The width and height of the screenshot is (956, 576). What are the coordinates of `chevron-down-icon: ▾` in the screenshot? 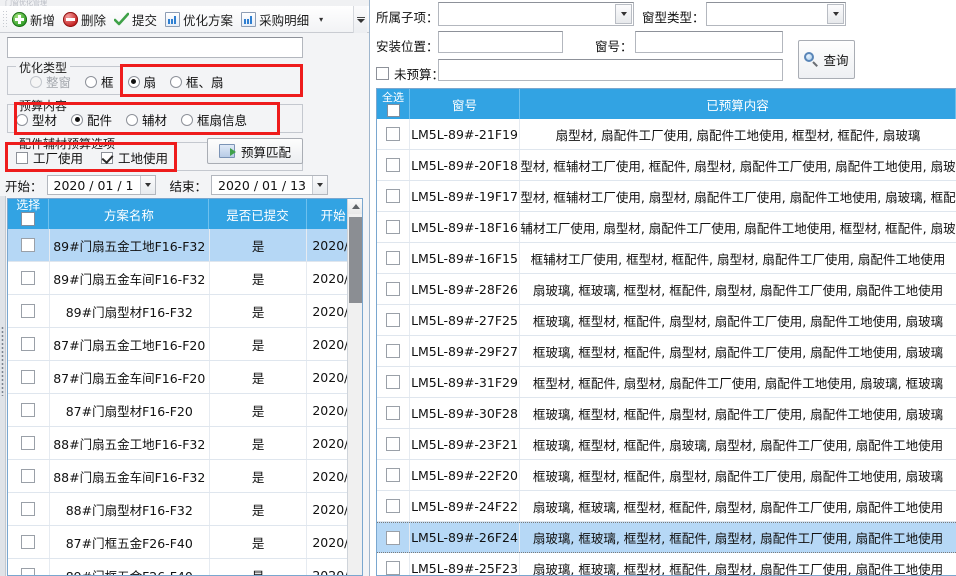 It's located at (321, 19).